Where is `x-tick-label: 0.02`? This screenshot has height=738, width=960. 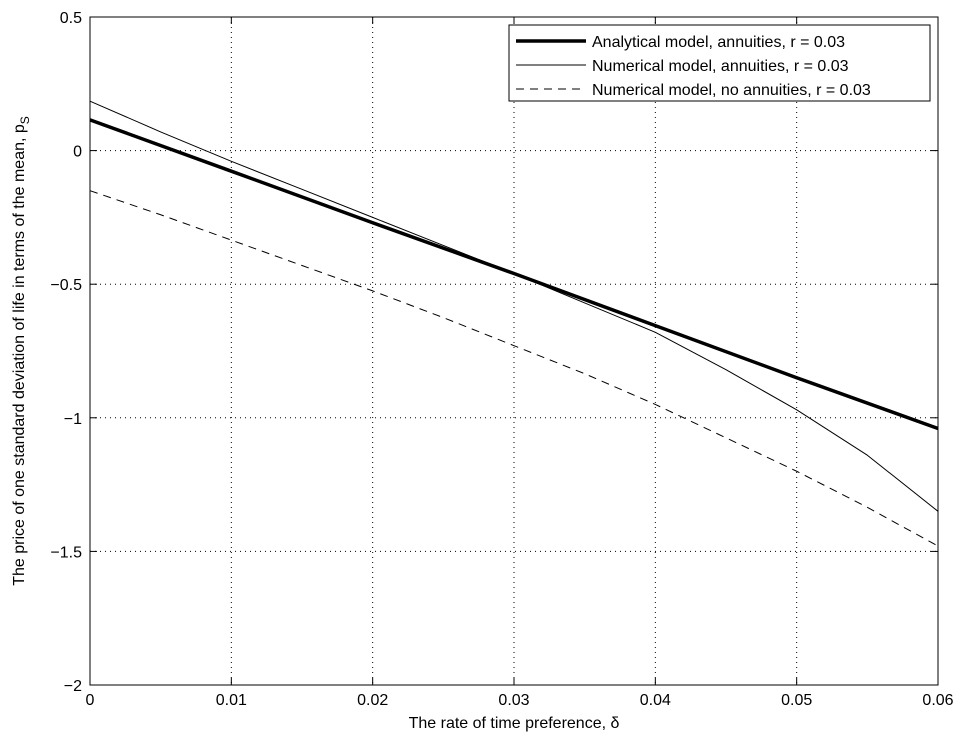
x-tick-label: 0.02 is located at coordinates (372, 700).